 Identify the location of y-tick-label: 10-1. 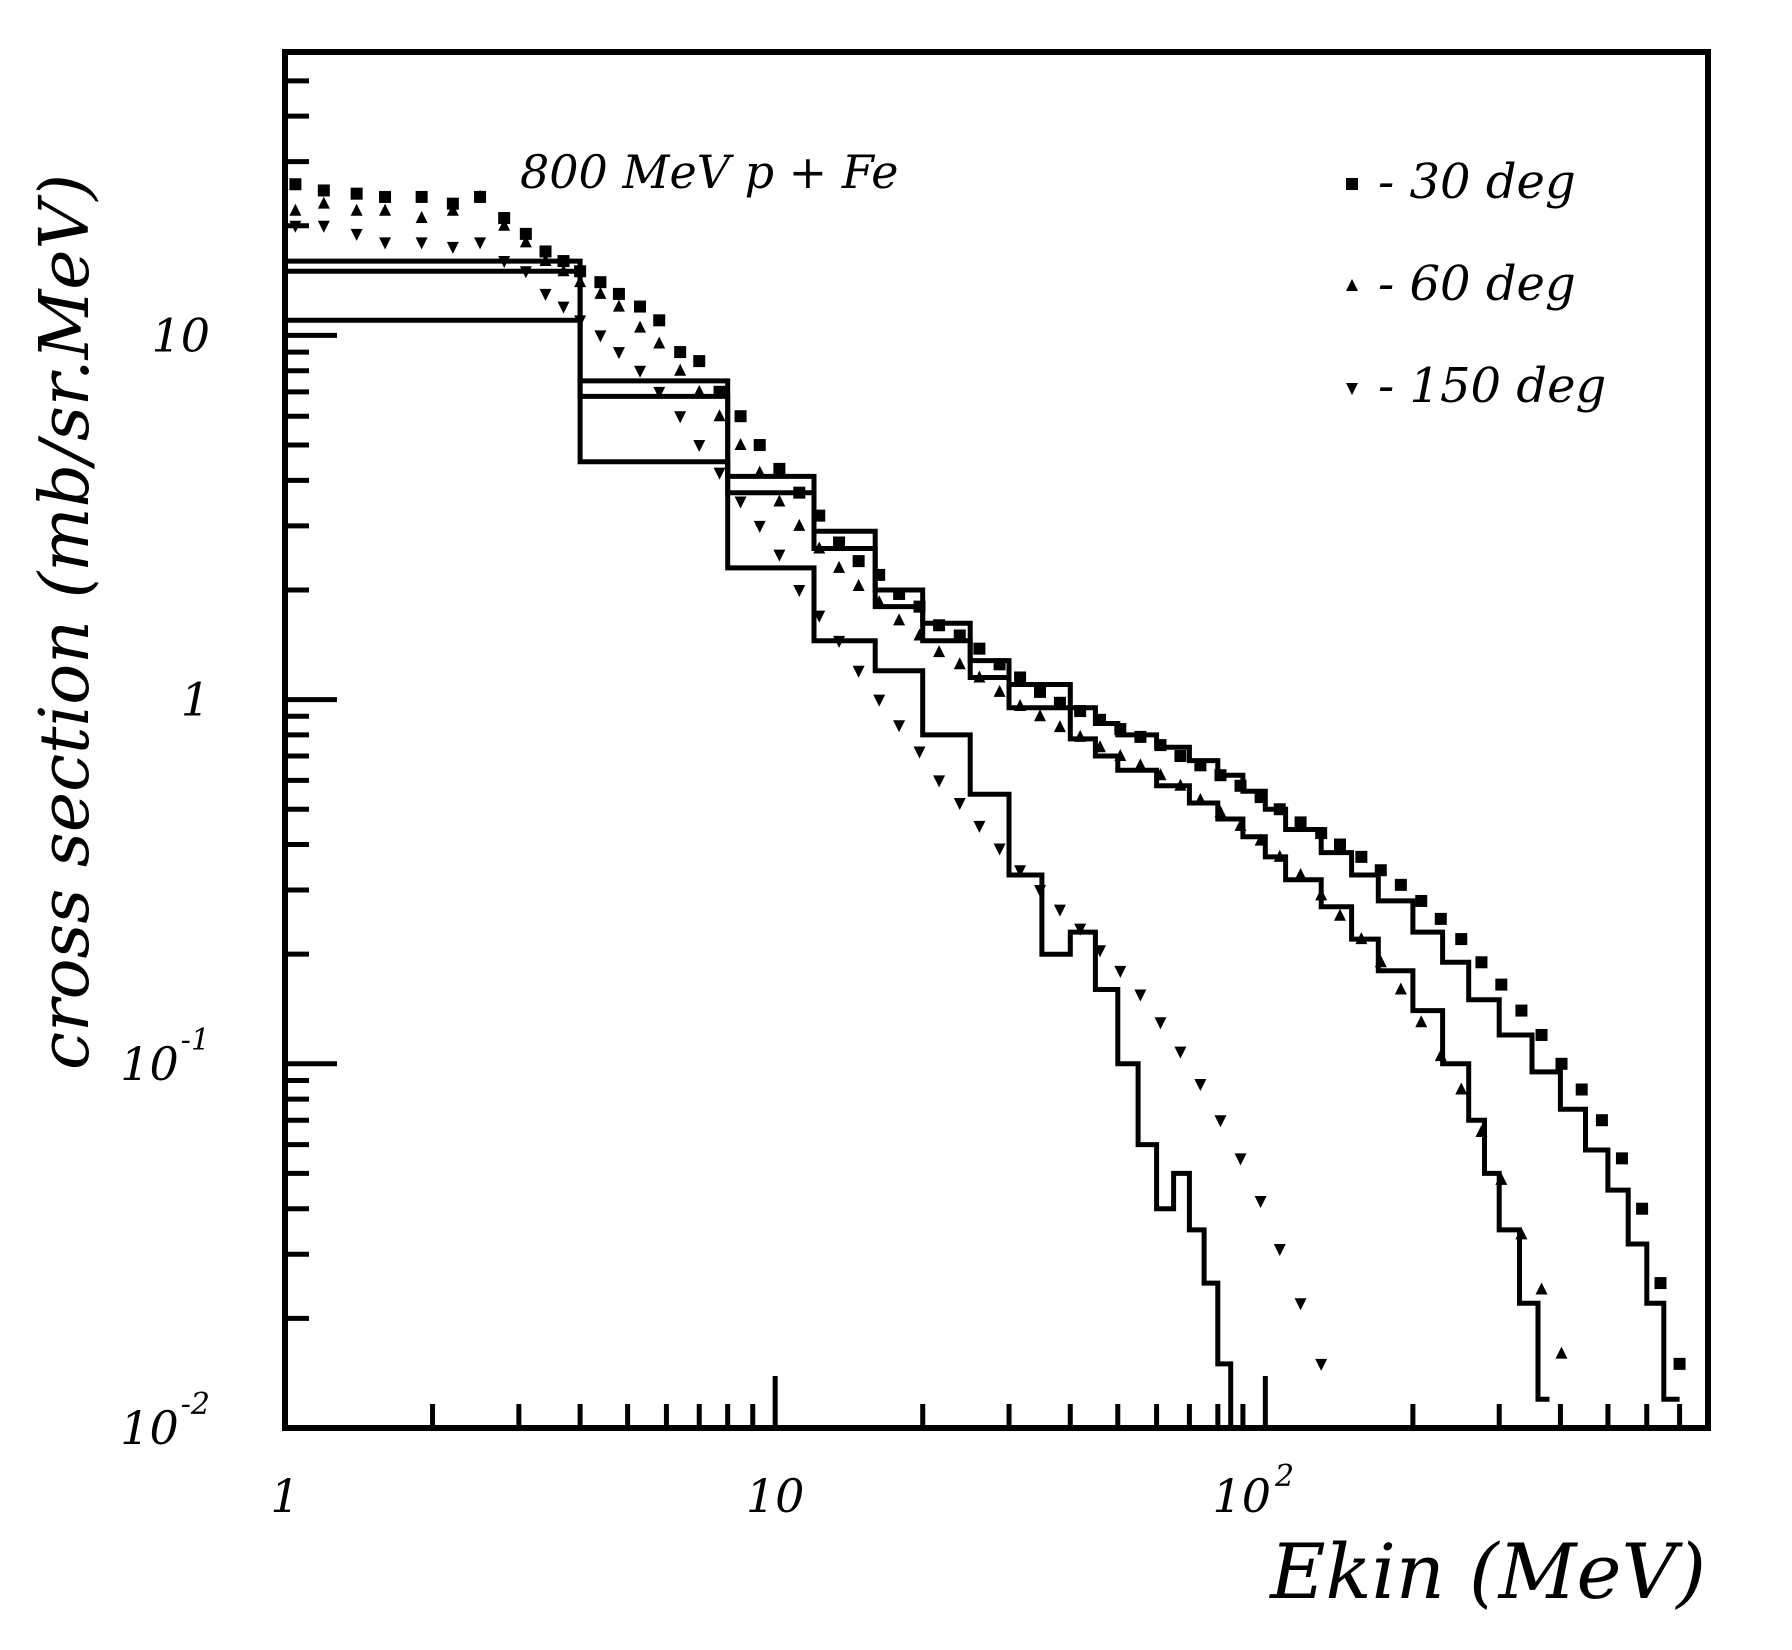
(165, 1057).